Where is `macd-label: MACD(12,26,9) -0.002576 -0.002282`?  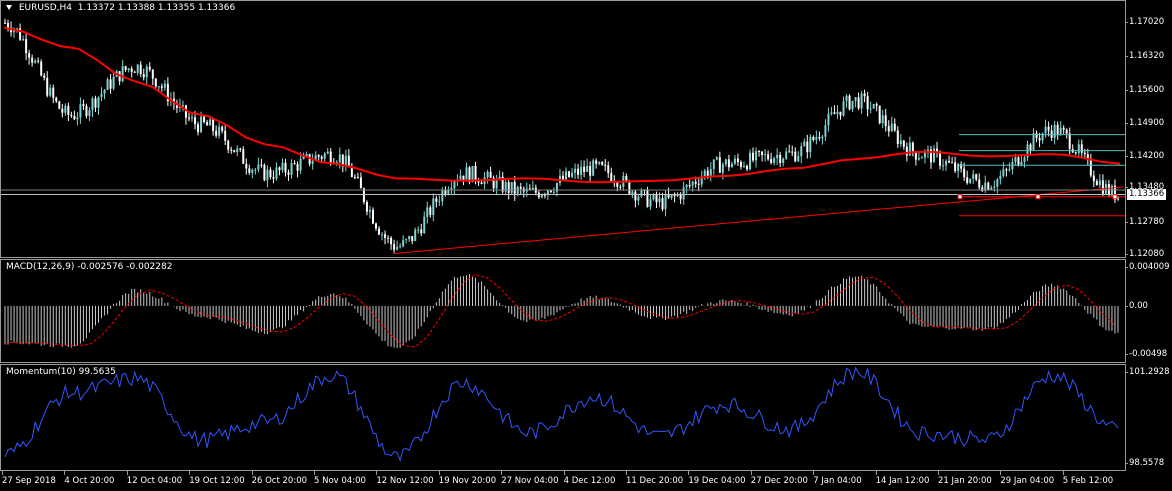 macd-label: MACD(12,26,9) -0.002576 -0.002282 is located at coordinates (89, 267).